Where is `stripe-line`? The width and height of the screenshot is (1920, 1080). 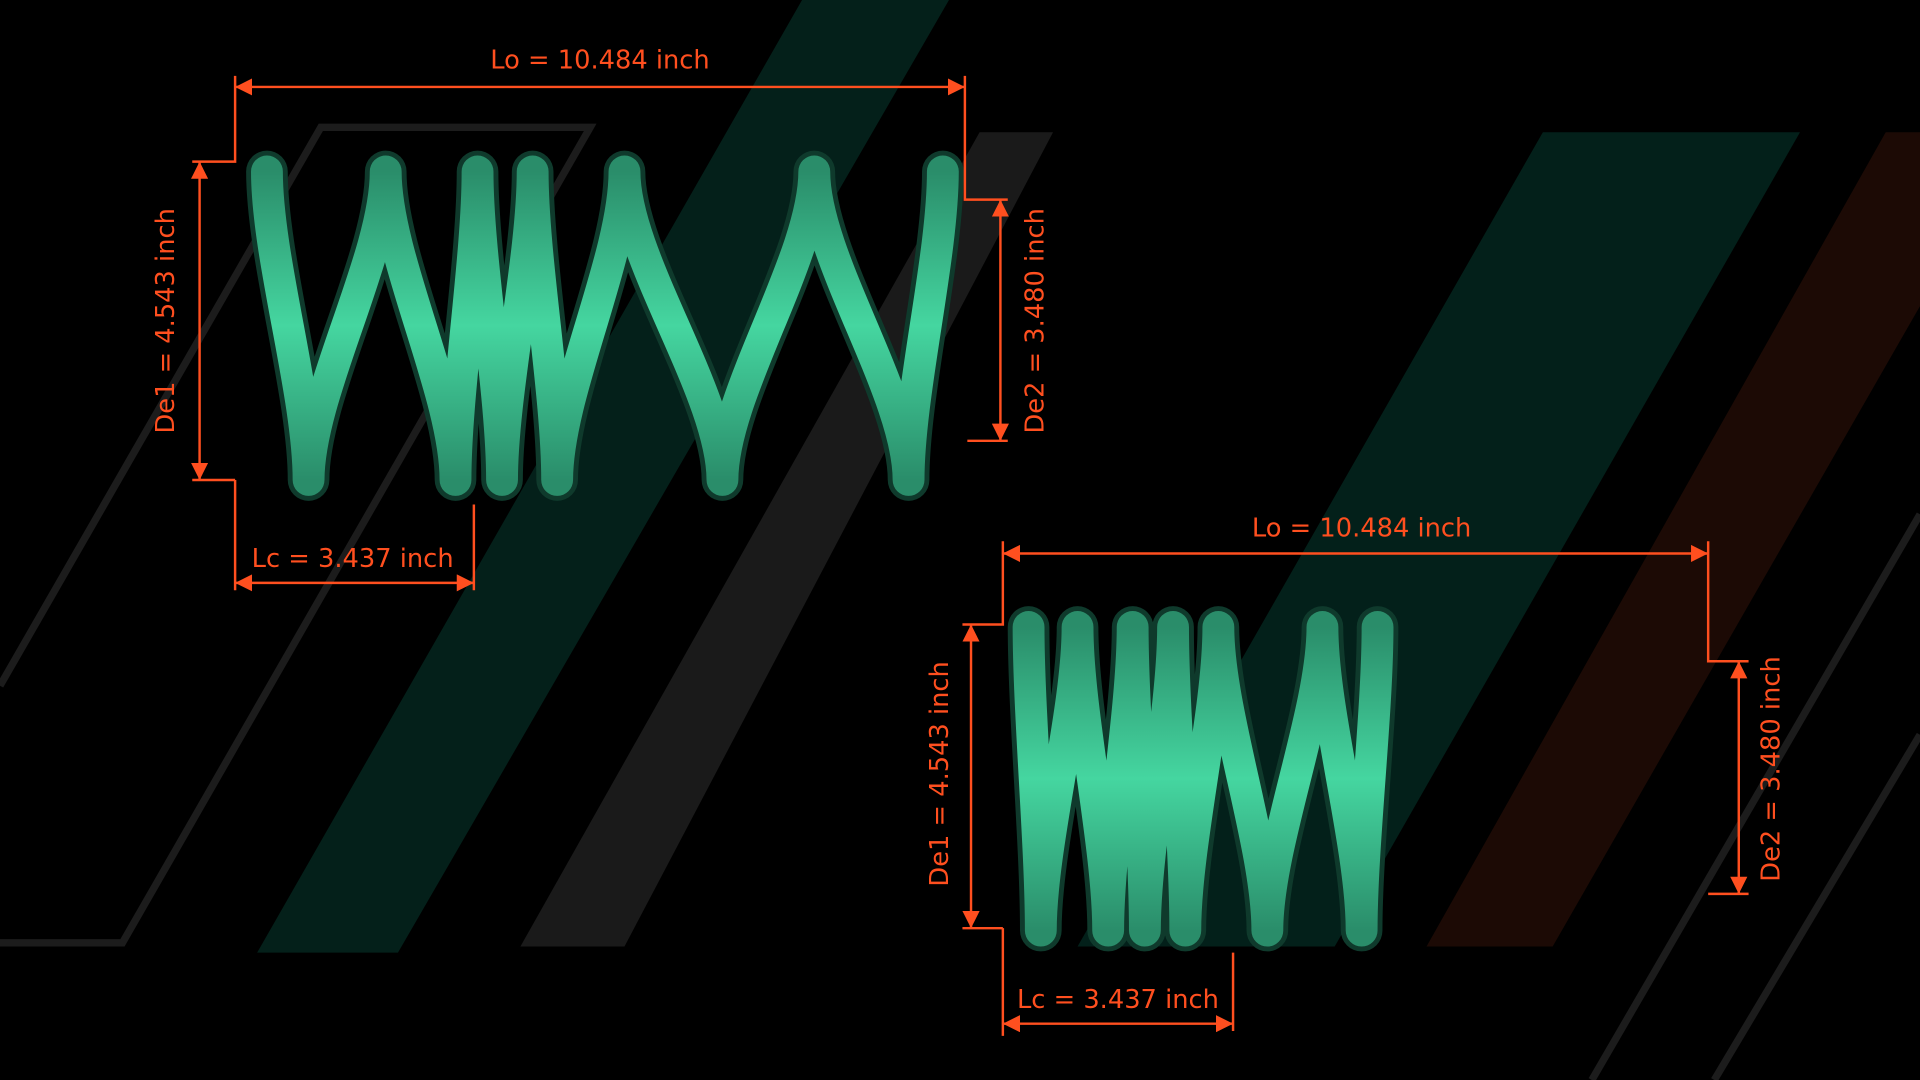 stripe-line is located at coordinates (1754, 796).